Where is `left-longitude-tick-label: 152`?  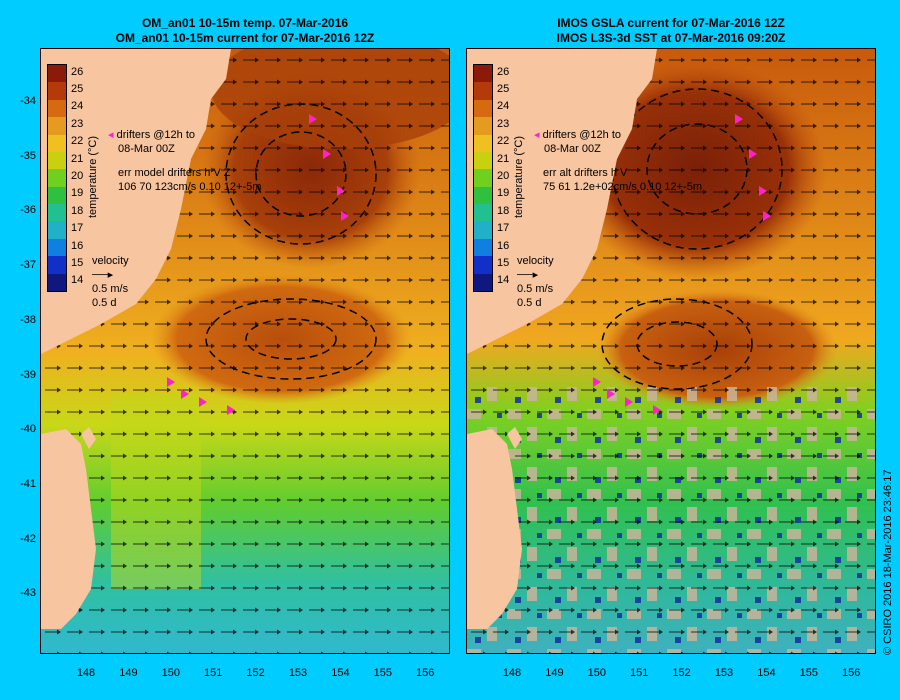 left-longitude-tick-label: 152 is located at coordinates (255, 673).